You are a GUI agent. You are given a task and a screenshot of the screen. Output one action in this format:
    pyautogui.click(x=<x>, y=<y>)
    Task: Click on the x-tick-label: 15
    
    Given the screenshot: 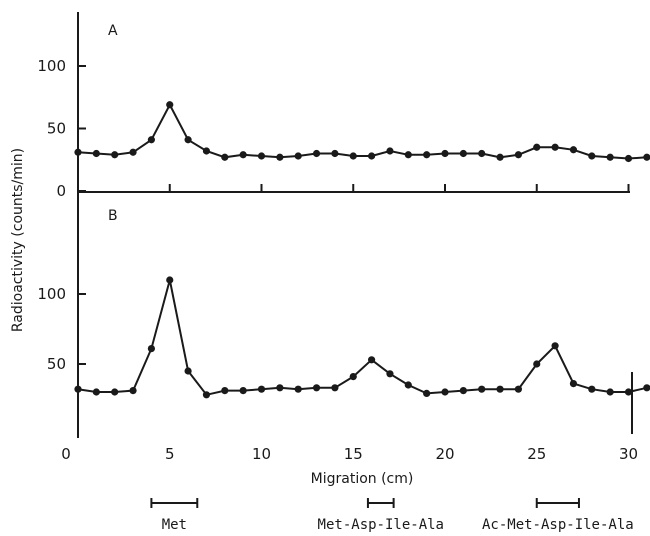 What is the action you would take?
    pyautogui.click(x=353, y=454)
    